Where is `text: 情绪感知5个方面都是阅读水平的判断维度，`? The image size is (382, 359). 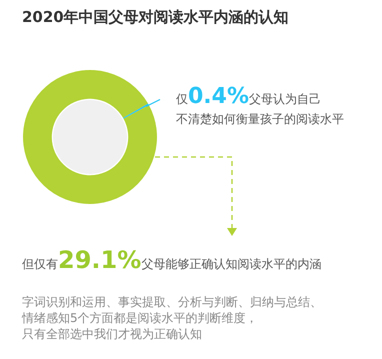
text: 情绪感知5个方面都是阅读水平的判断维度， is located at coordinates (140, 318).